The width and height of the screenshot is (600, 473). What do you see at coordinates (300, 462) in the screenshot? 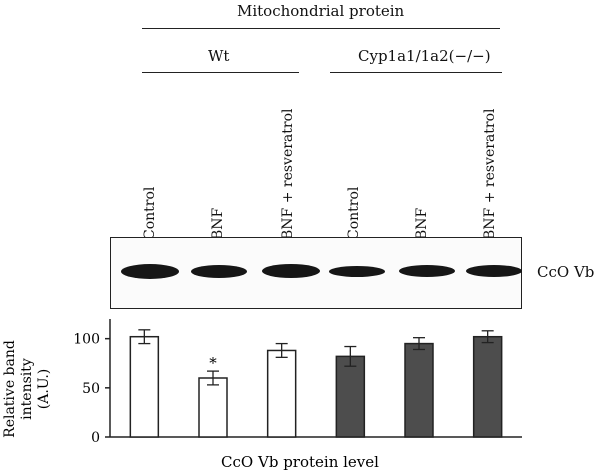
I see `x-axis-title: CcO Vb protein level` at bounding box center [300, 462].